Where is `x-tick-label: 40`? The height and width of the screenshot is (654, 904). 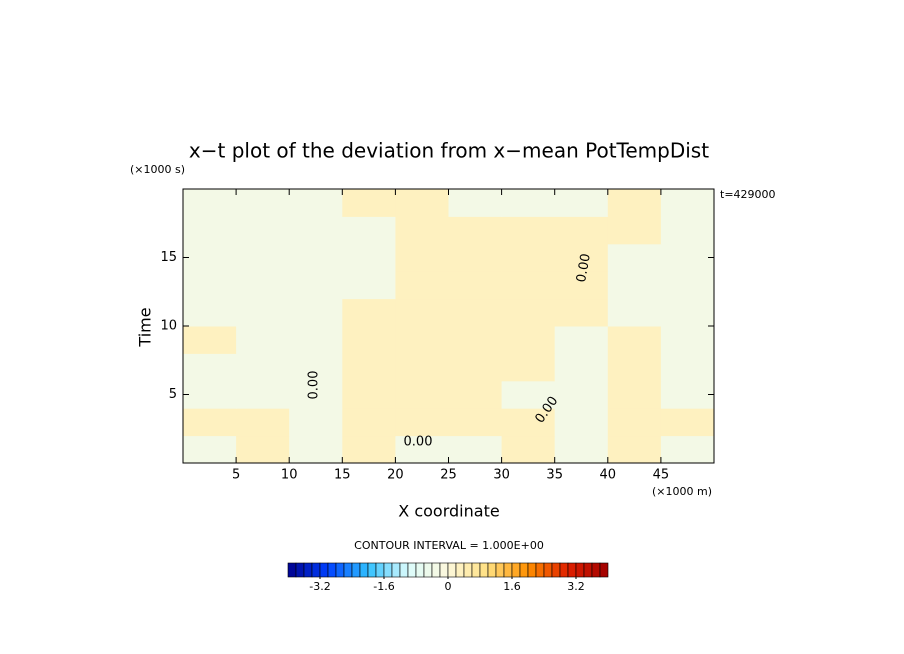
x-tick-label: 40 is located at coordinates (608, 475).